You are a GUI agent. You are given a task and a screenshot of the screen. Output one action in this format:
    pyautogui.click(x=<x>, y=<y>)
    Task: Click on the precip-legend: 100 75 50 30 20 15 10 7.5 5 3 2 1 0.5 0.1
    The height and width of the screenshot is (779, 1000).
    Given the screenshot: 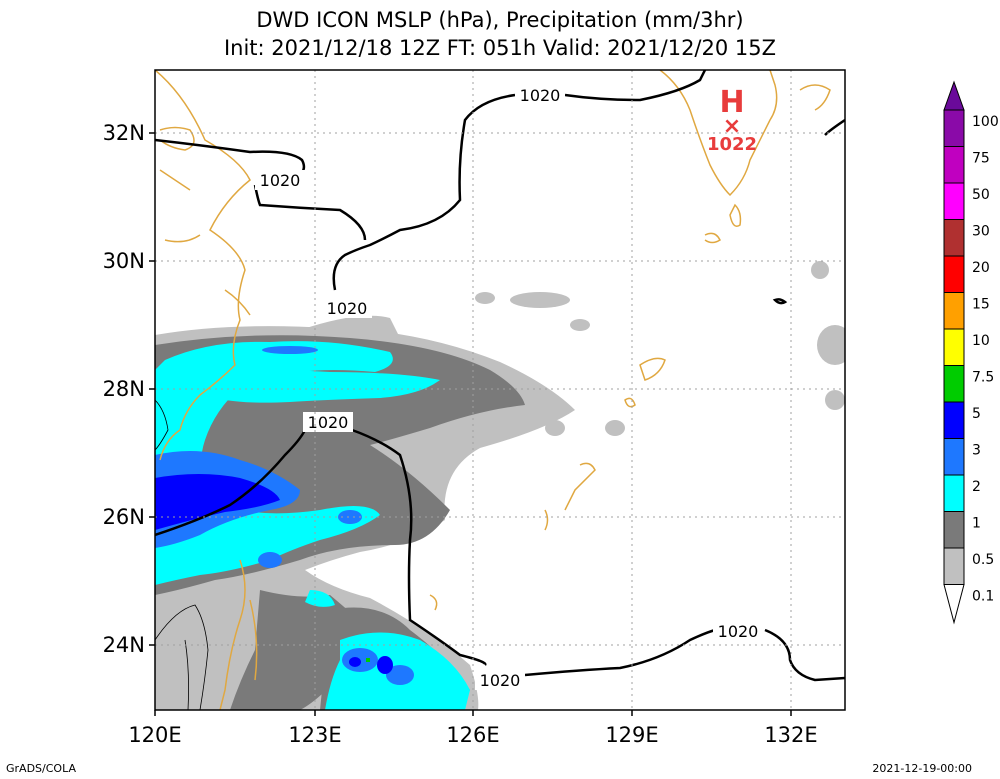 What is the action you would take?
    pyautogui.click(x=971, y=352)
    